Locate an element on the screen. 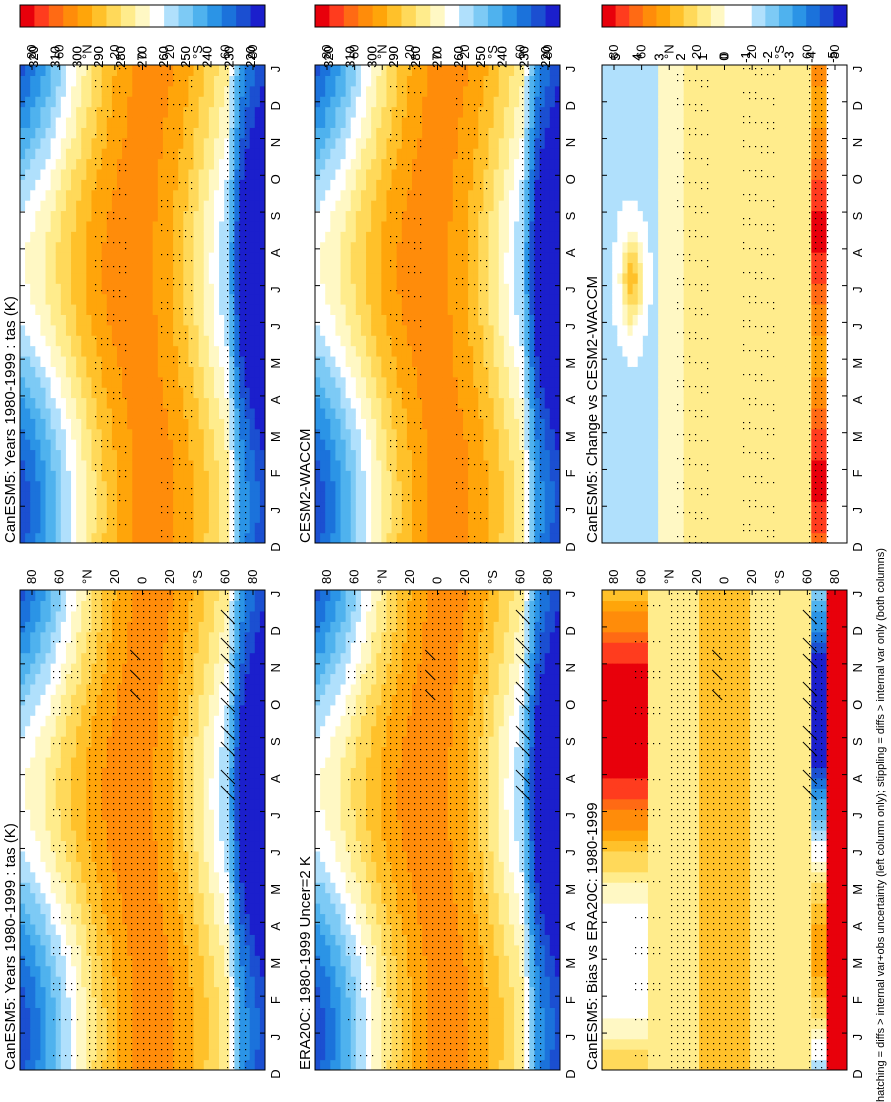  y-tick-label: 0 is located at coordinates (724, 55).